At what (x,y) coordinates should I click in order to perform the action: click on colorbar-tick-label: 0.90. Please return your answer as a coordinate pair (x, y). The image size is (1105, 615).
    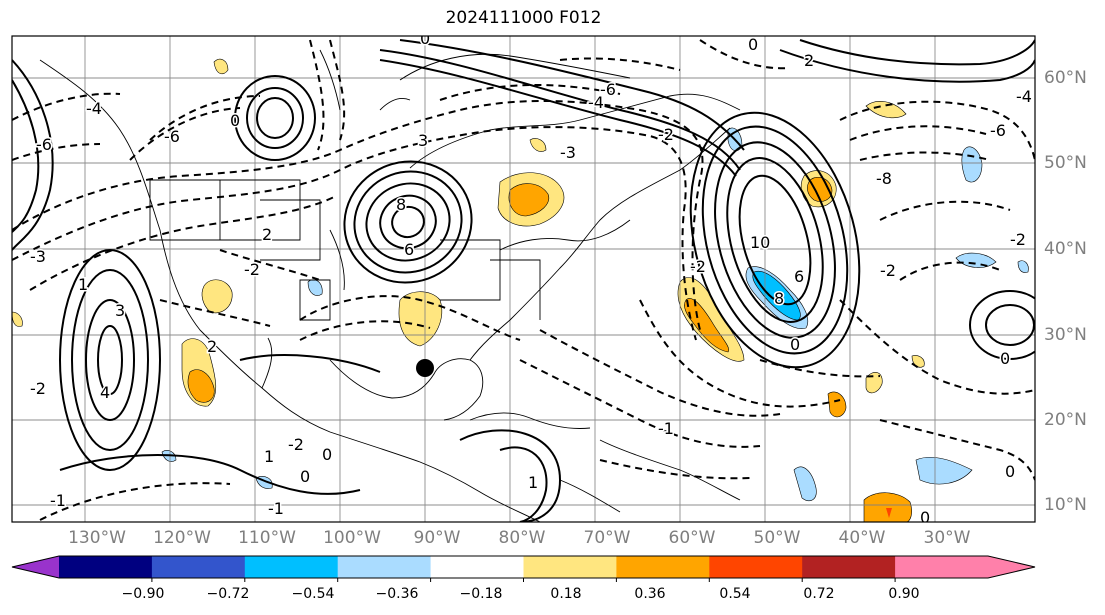
    Looking at the image, I should click on (904, 594).